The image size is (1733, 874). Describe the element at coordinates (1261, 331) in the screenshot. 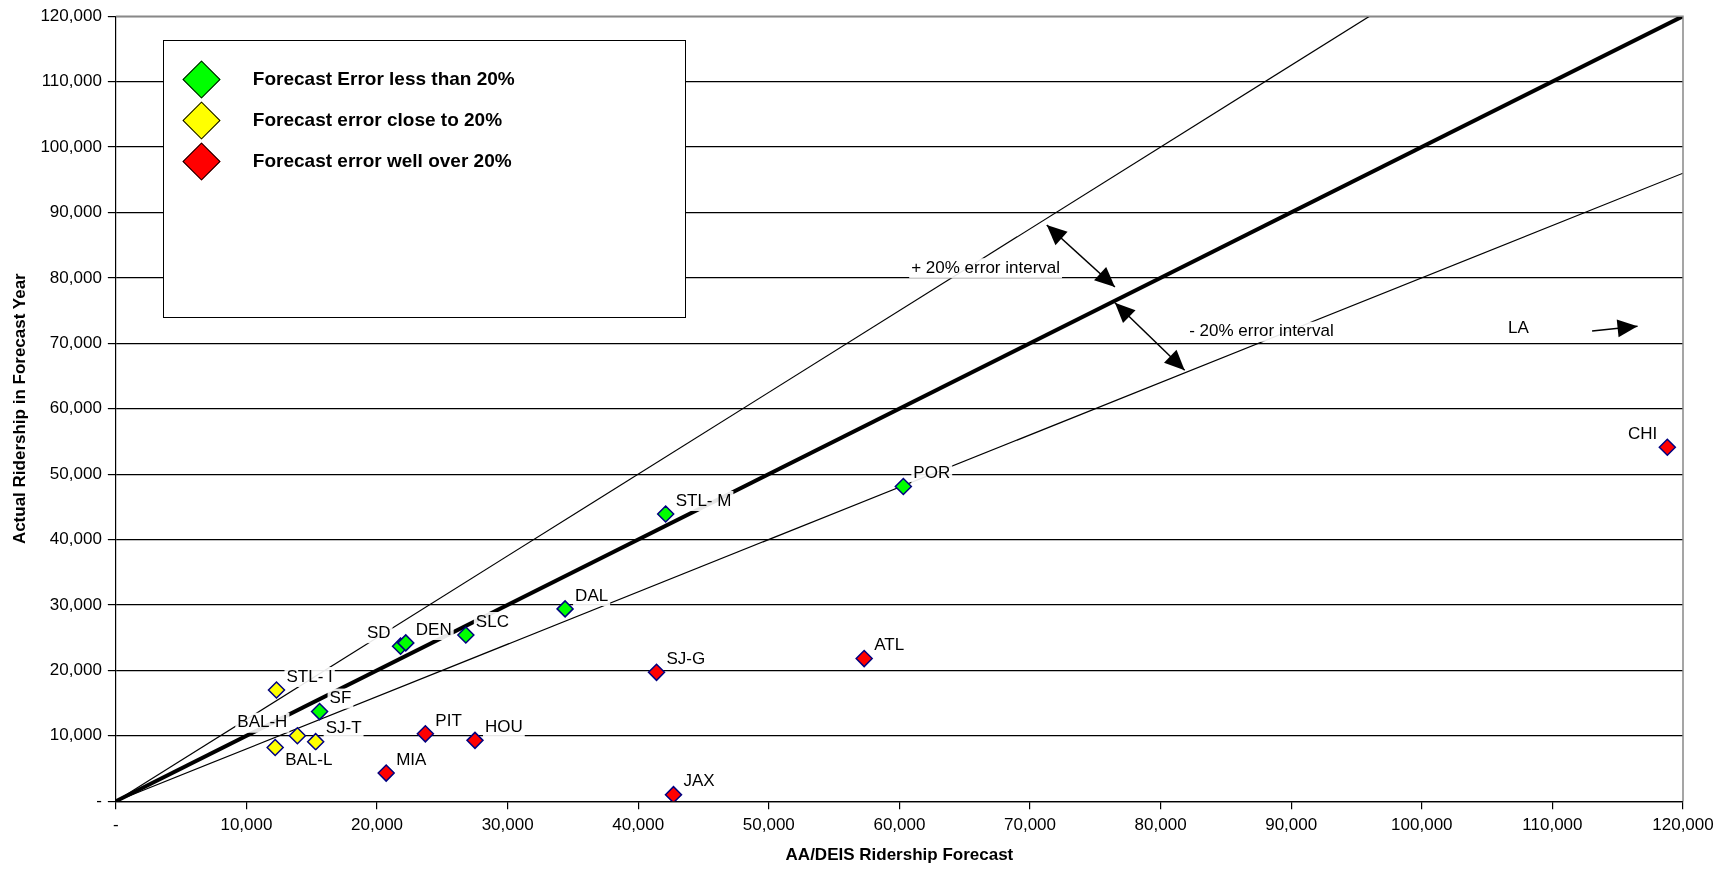

I see `annotation: - 20% error interval` at that location.